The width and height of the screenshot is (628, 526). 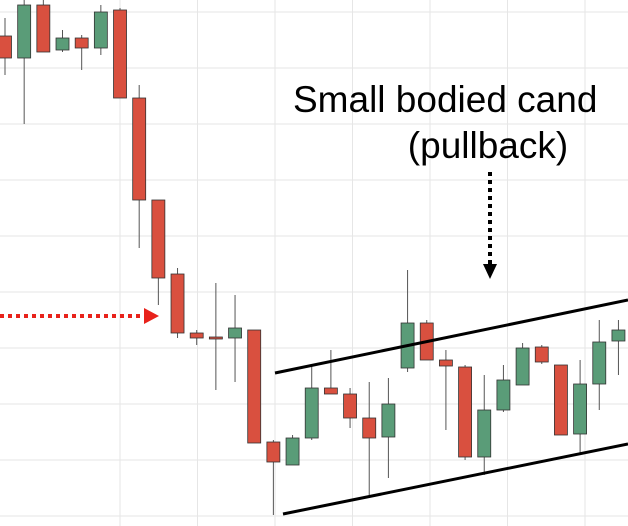 I want to click on red-arrowhead, so click(x=151, y=316).